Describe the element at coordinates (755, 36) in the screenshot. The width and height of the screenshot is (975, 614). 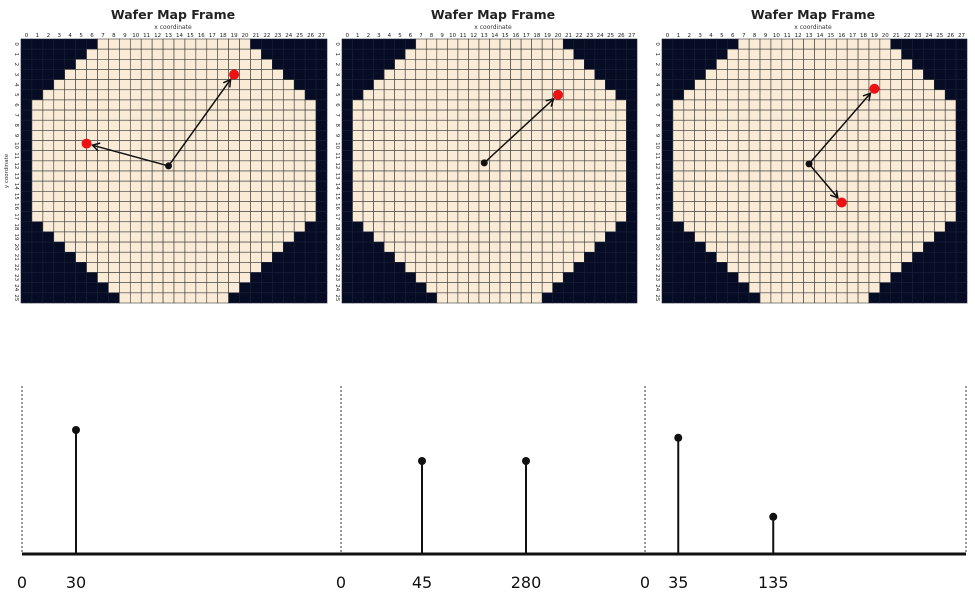
I see `x-tick-label: 8` at that location.